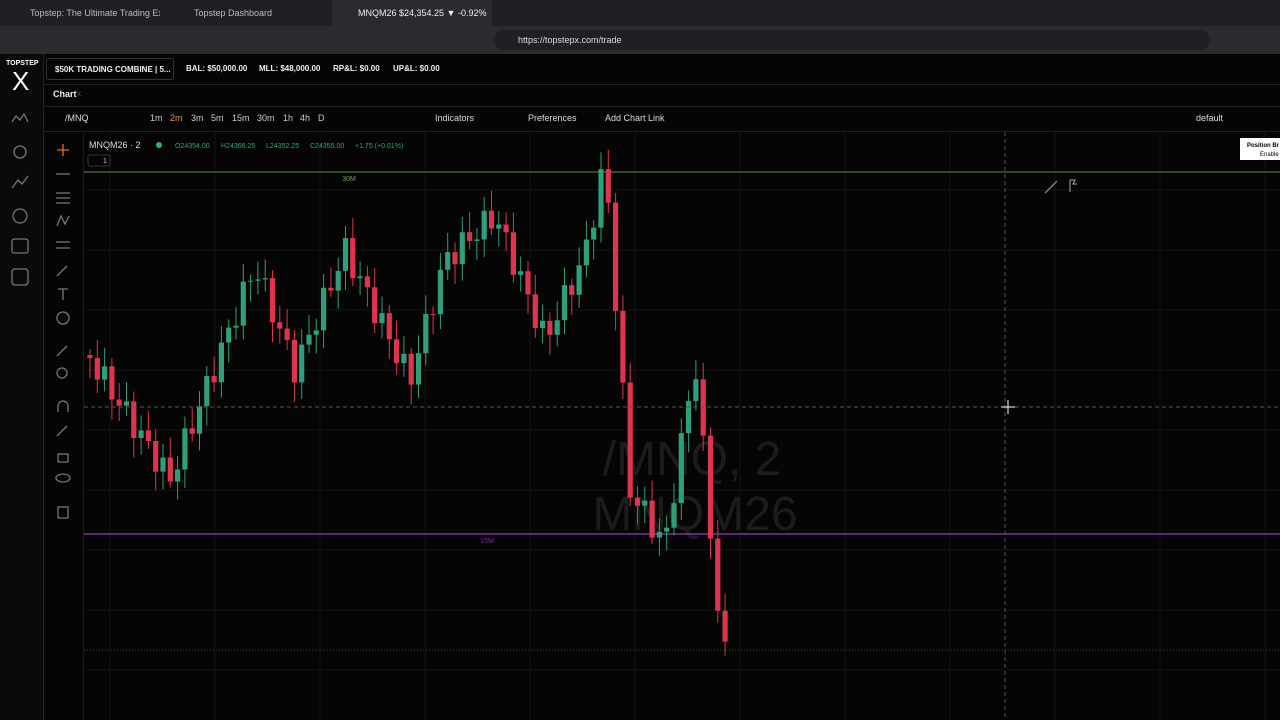  I want to click on cursor, so click(1008, 407).